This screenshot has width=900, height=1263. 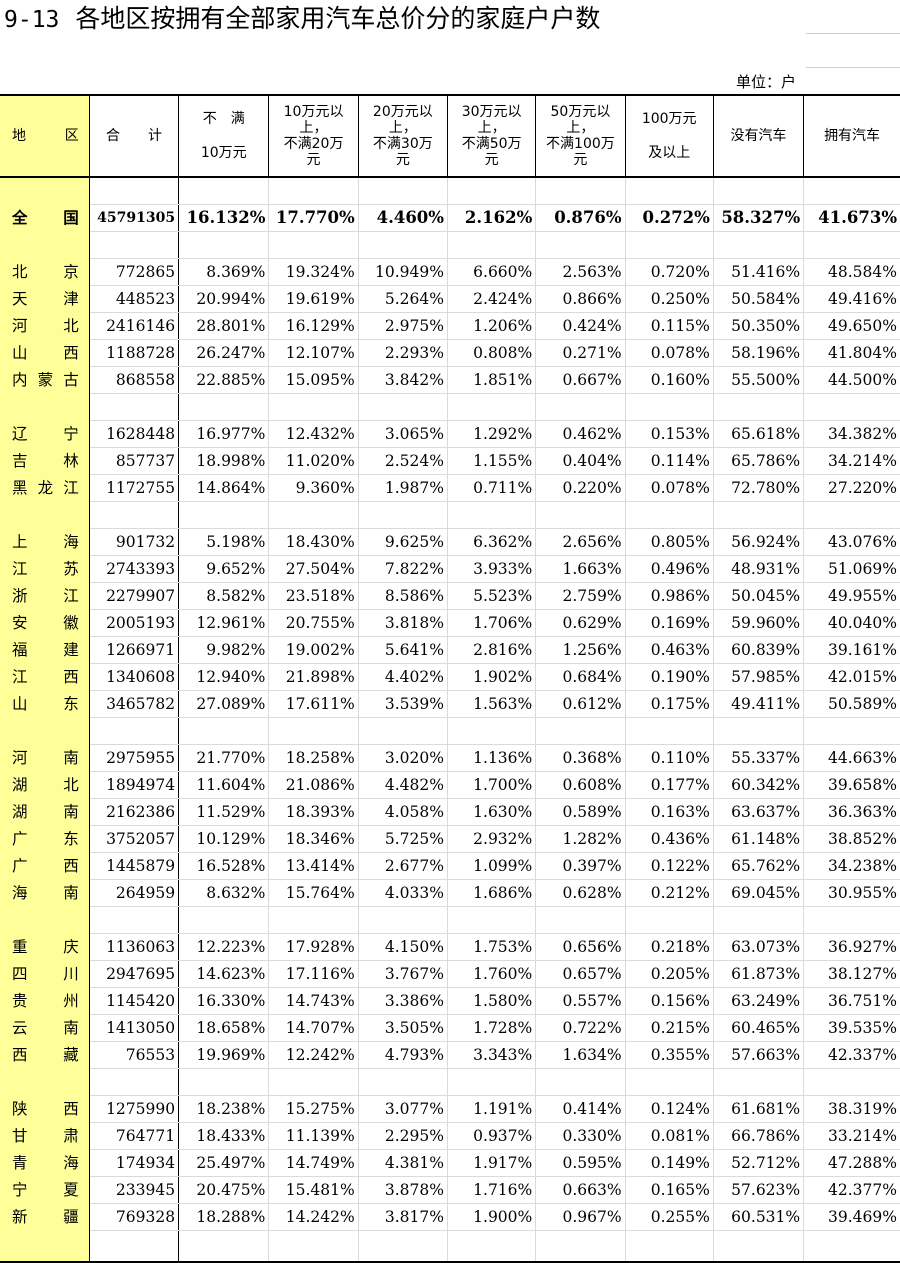 I want to click on region-name: 江西, so click(x=45, y=677).